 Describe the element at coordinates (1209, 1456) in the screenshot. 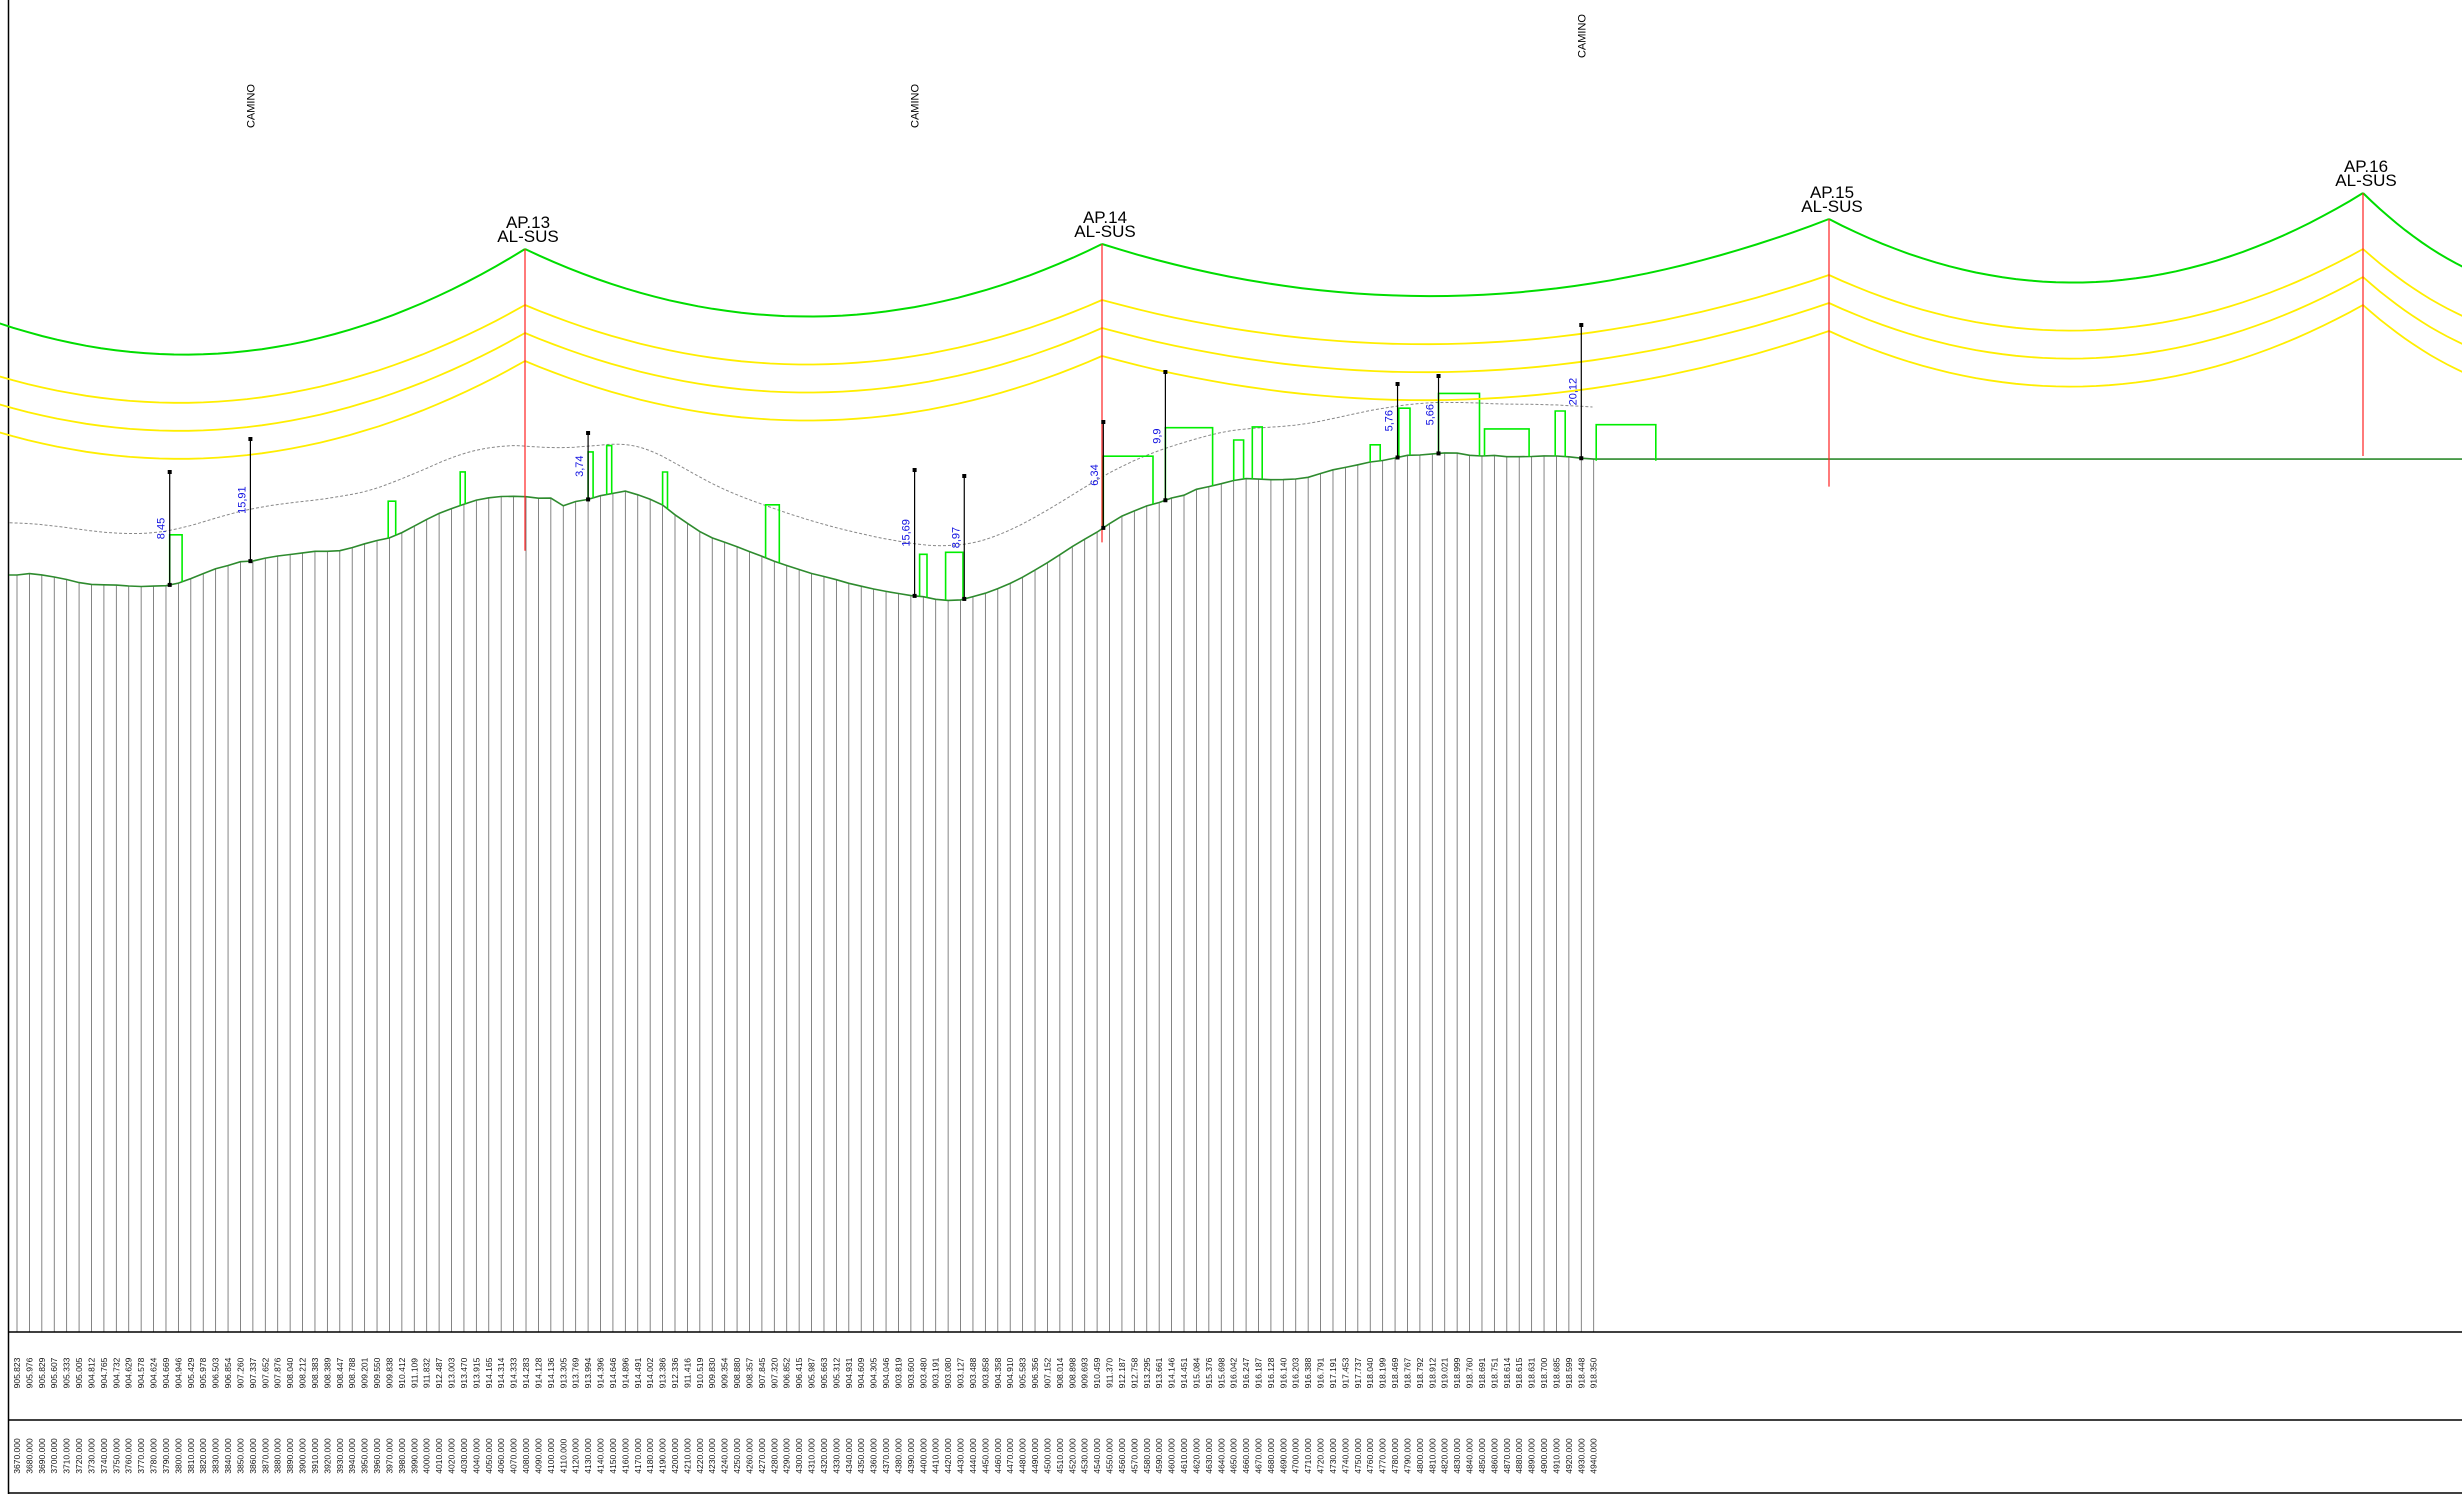

I see `station-value: 4630.000` at that location.